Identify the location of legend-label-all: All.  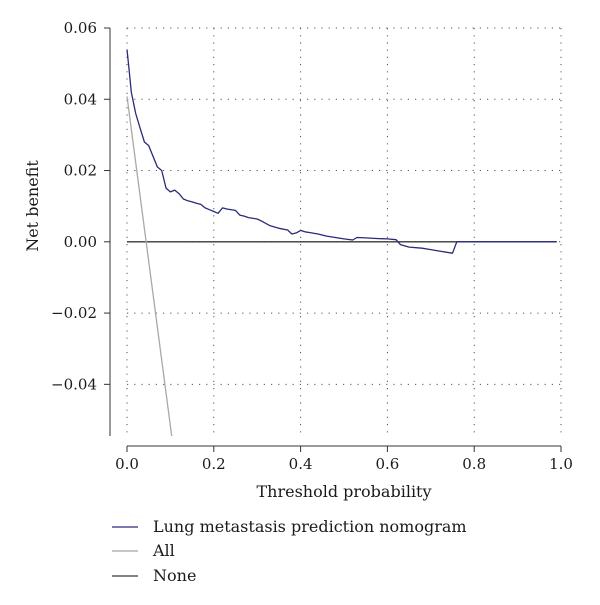
(163, 550).